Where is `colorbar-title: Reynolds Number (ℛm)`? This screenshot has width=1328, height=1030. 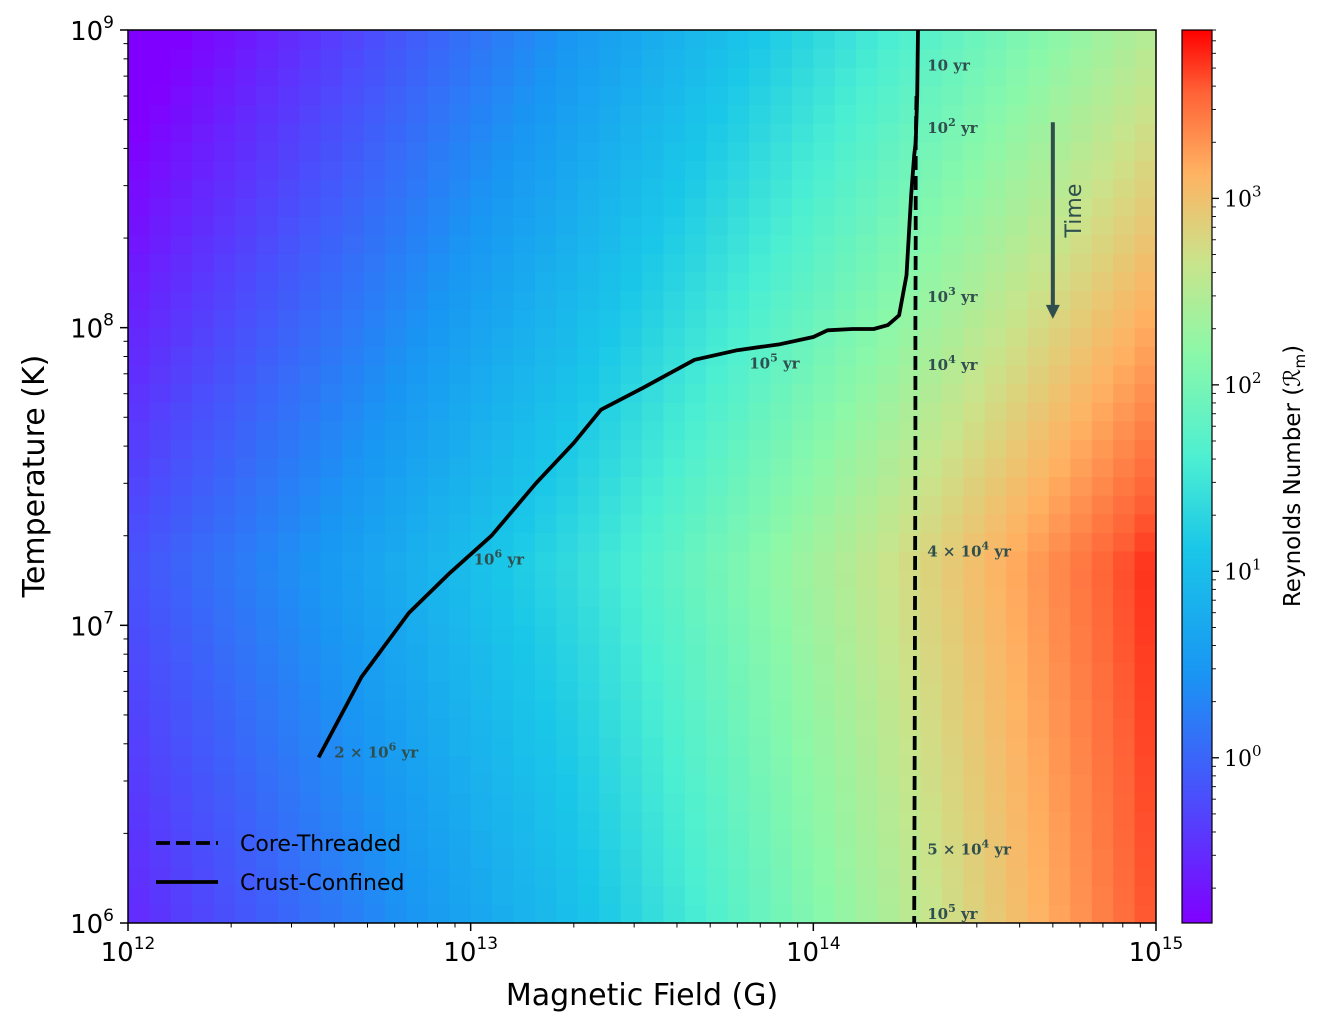 colorbar-title: Reynolds Number (ℛm) is located at coordinates (1294, 476).